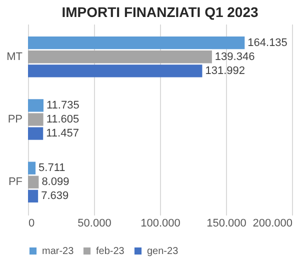 The image size is (300, 262). What do you see at coordinates (268, 42) in the screenshot?
I see `data-label: 164.135` at bounding box center [268, 42].